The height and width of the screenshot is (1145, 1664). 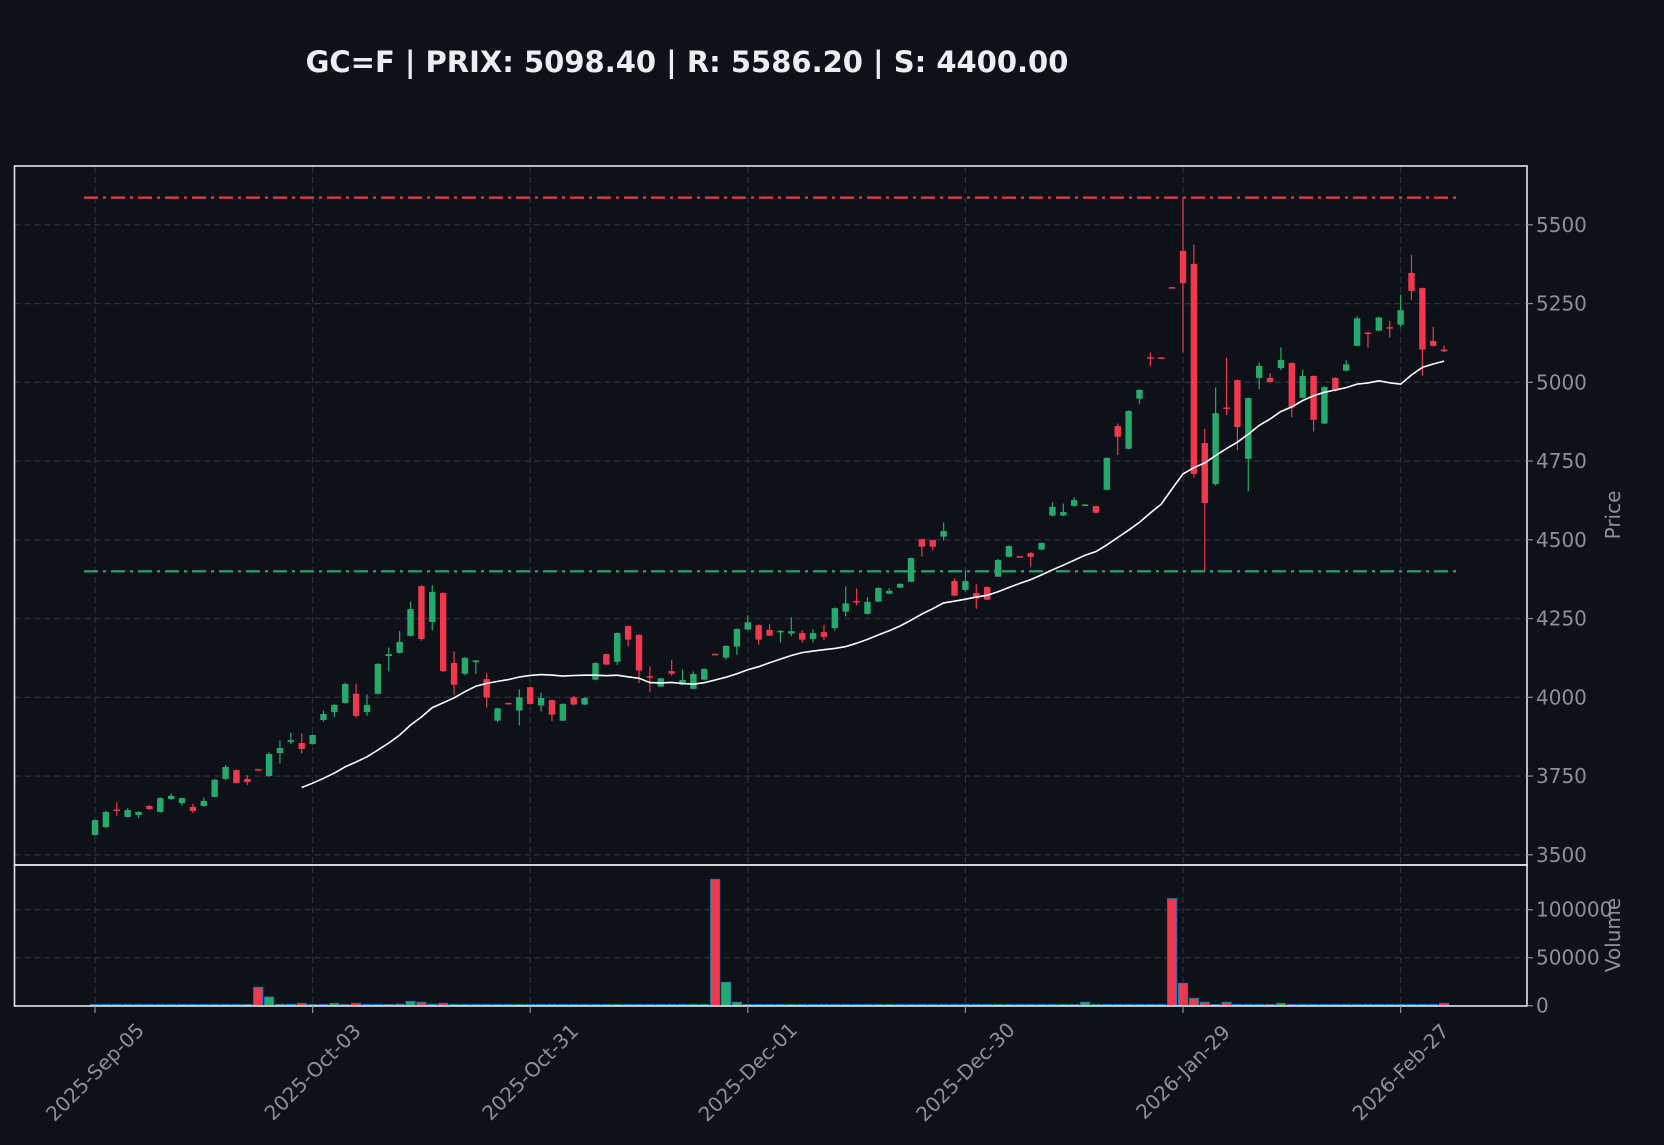 I want to click on price-tick-label: 4250, so click(x=1561, y=619).